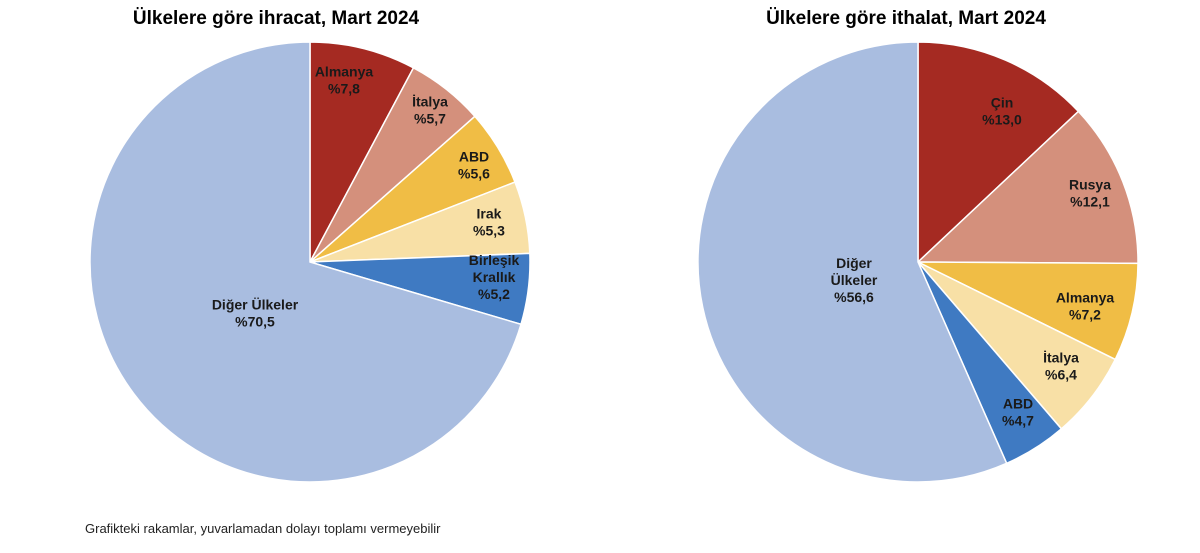 Image resolution: width=1200 pixels, height=553 pixels. What do you see at coordinates (430, 110) in the screenshot?
I see `export-label-italya: İtalya %5,7` at bounding box center [430, 110].